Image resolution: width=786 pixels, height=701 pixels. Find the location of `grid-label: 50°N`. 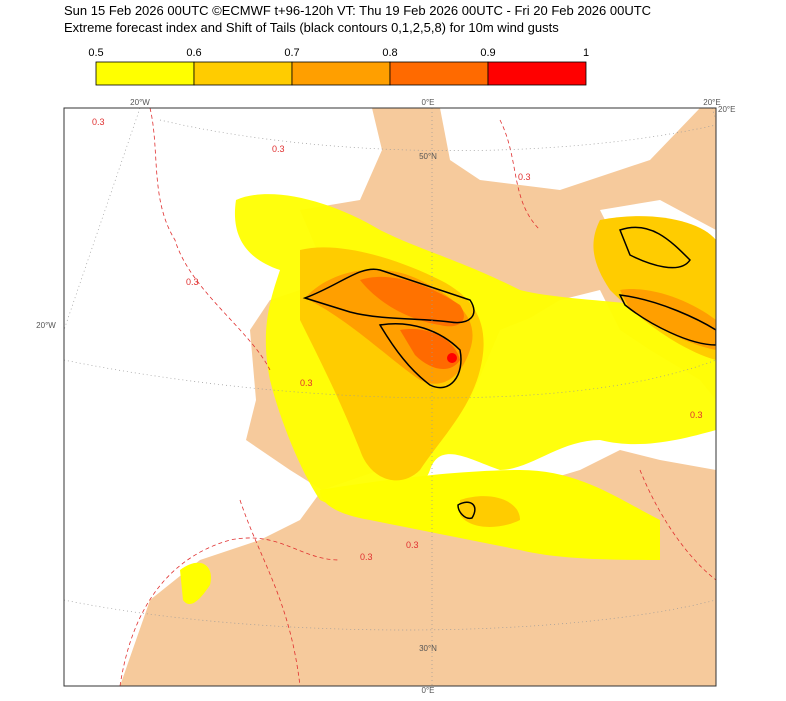

grid-label: 50°N is located at coordinates (428, 156).